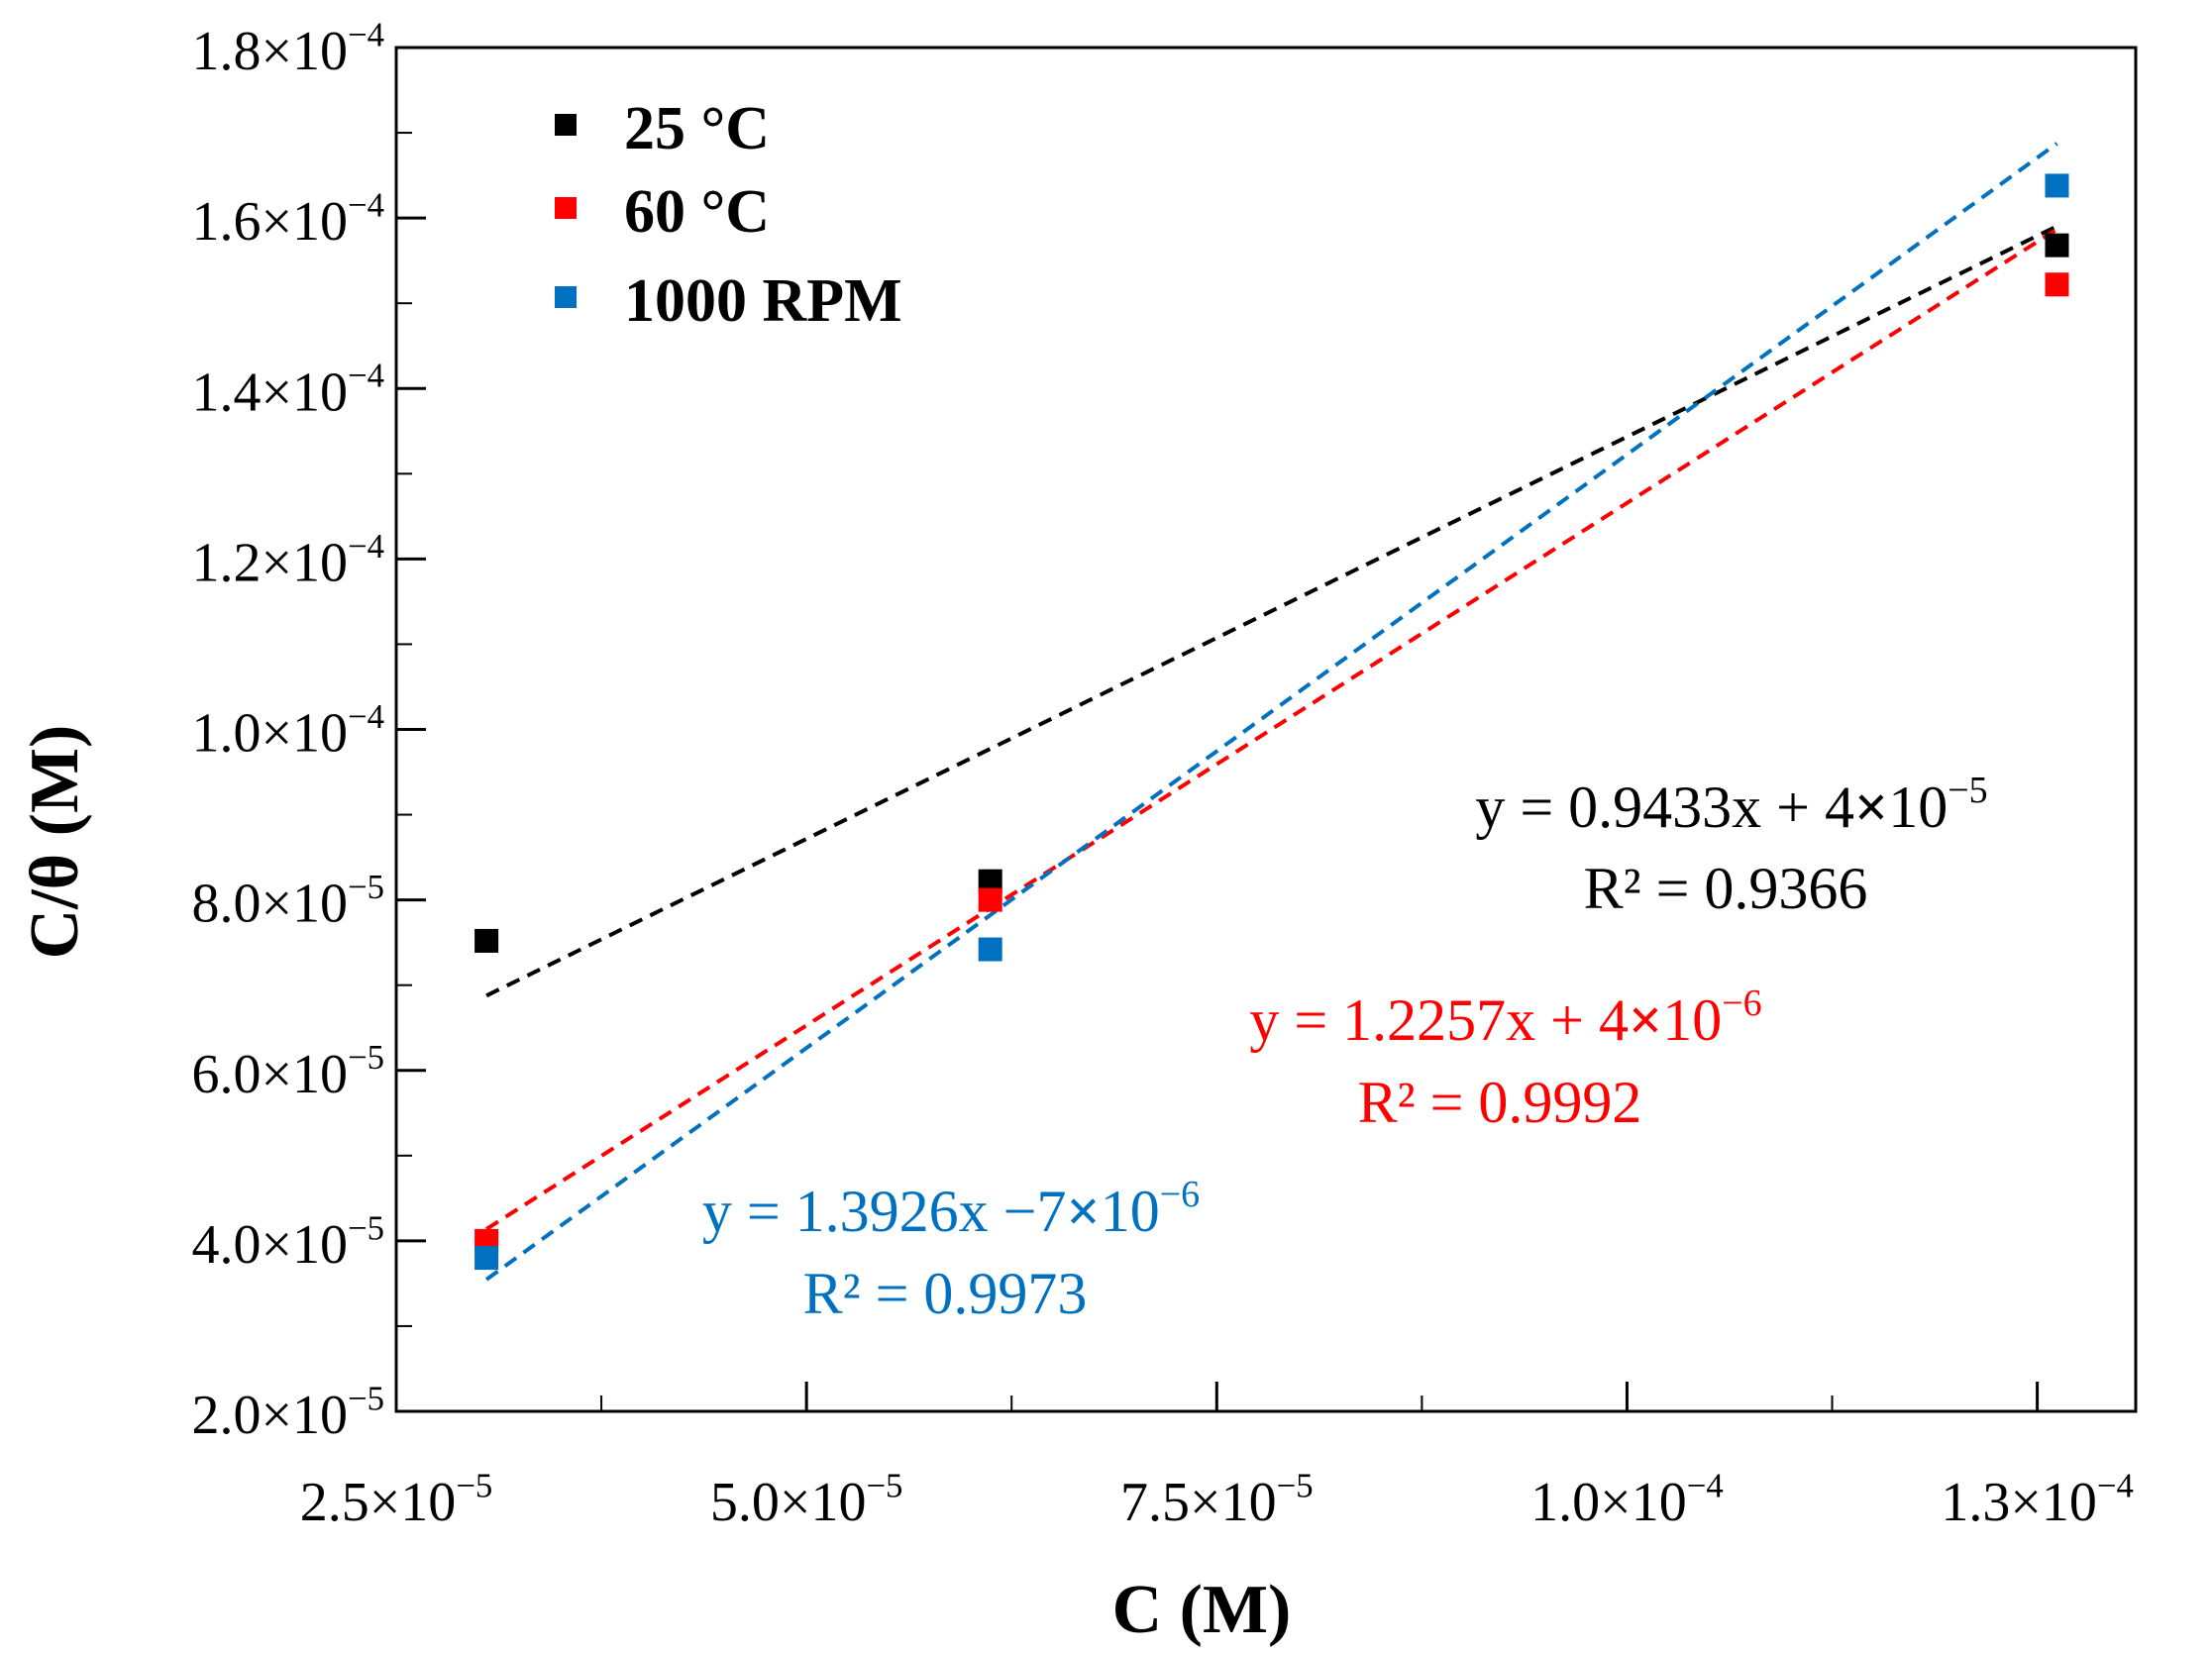 The height and width of the screenshot is (1654, 2212). What do you see at coordinates (1731, 805) in the screenshot?
I see `fit-equation: y = 0.9433x + 4×10−5` at bounding box center [1731, 805].